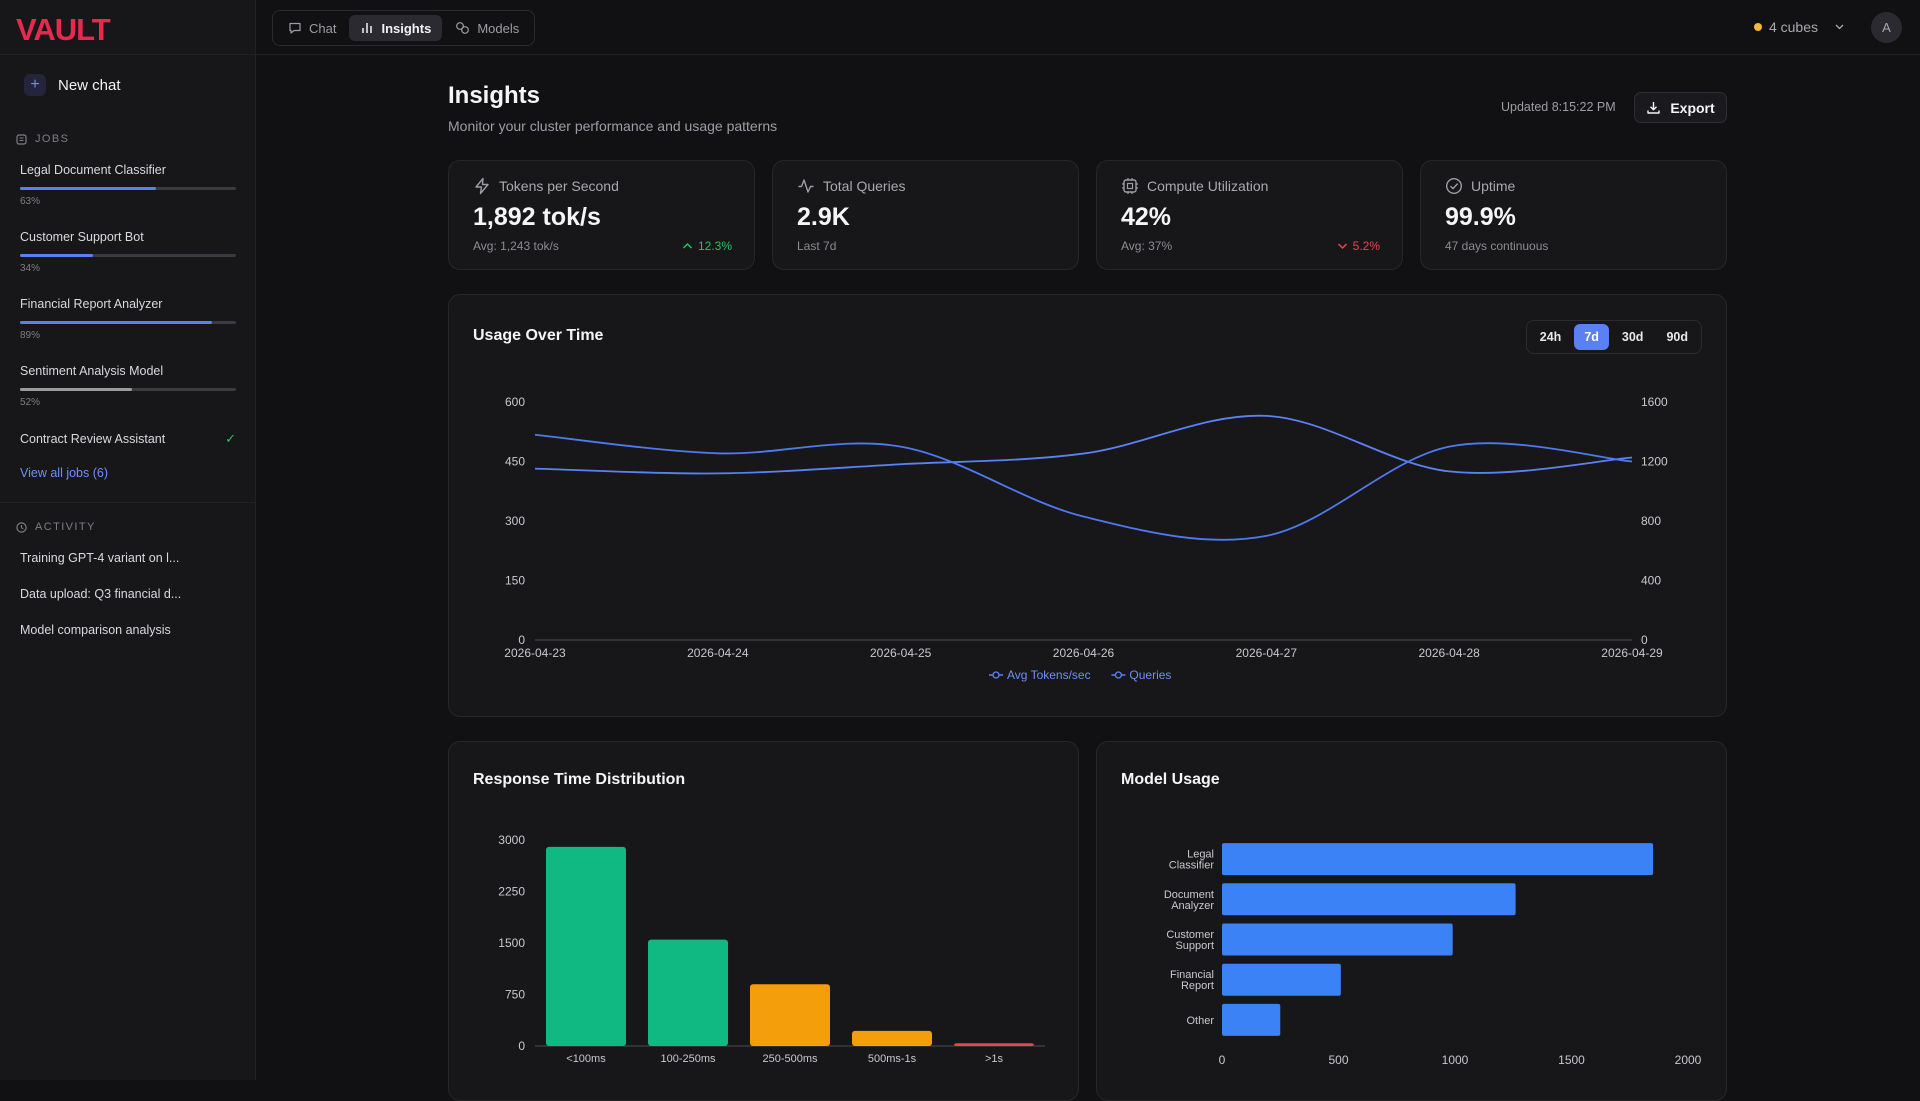 The width and height of the screenshot is (1920, 1101). What do you see at coordinates (1550, 337) in the screenshot?
I see `range-24h-button: 24h` at bounding box center [1550, 337].